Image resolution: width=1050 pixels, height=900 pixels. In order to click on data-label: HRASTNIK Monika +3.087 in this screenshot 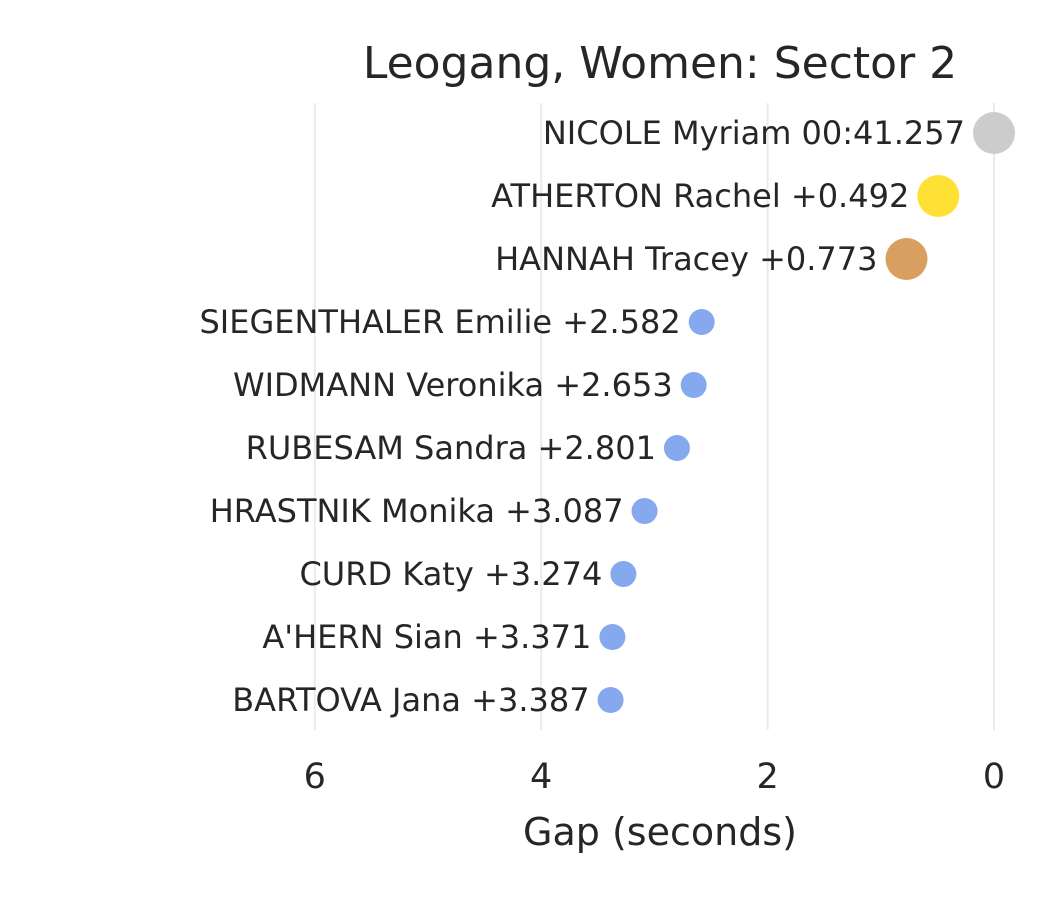, I will do `click(417, 511)`.